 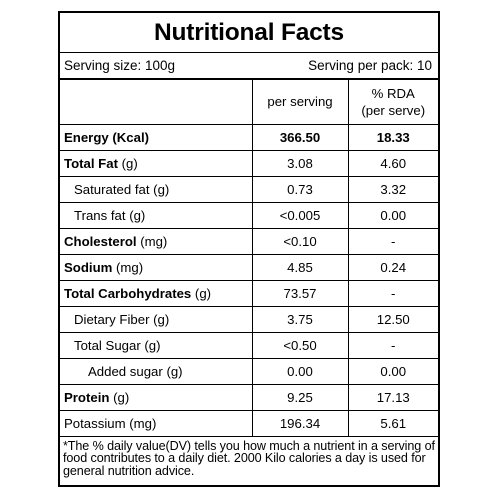 I want to click on per-serving-value: <0.50, so click(x=300, y=345).